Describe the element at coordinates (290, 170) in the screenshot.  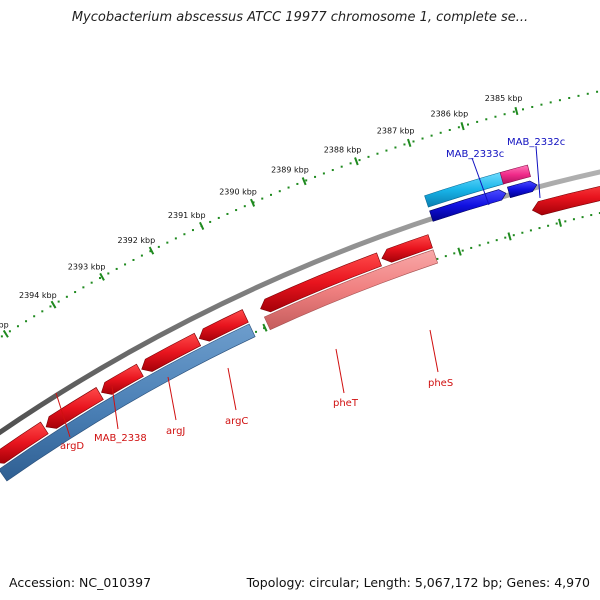
I see `ruler-label: 2389 kbp` at that location.